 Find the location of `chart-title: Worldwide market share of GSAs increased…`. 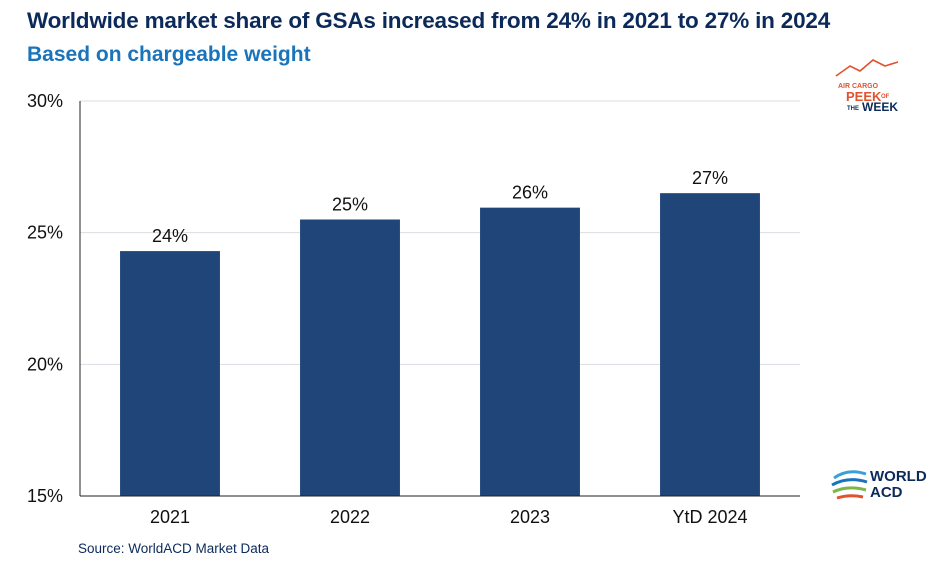

chart-title: Worldwide market share of GSAs increased… is located at coordinates (429, 20).